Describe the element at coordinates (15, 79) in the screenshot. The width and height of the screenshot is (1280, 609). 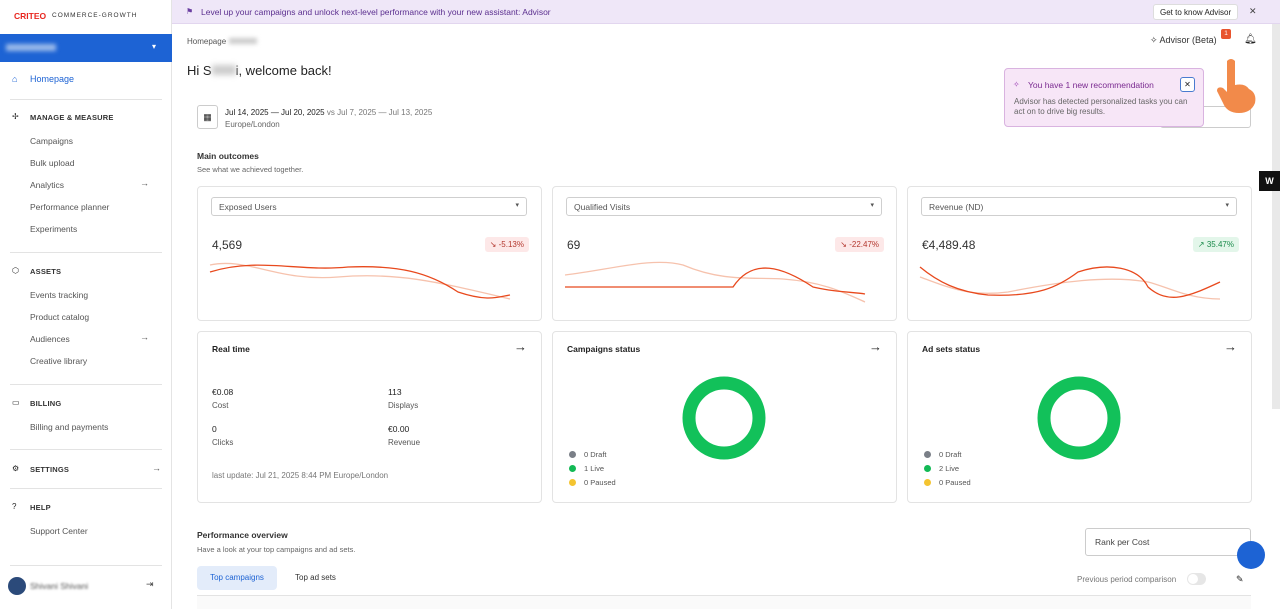
I see `home-icon: ⌂` at that location.